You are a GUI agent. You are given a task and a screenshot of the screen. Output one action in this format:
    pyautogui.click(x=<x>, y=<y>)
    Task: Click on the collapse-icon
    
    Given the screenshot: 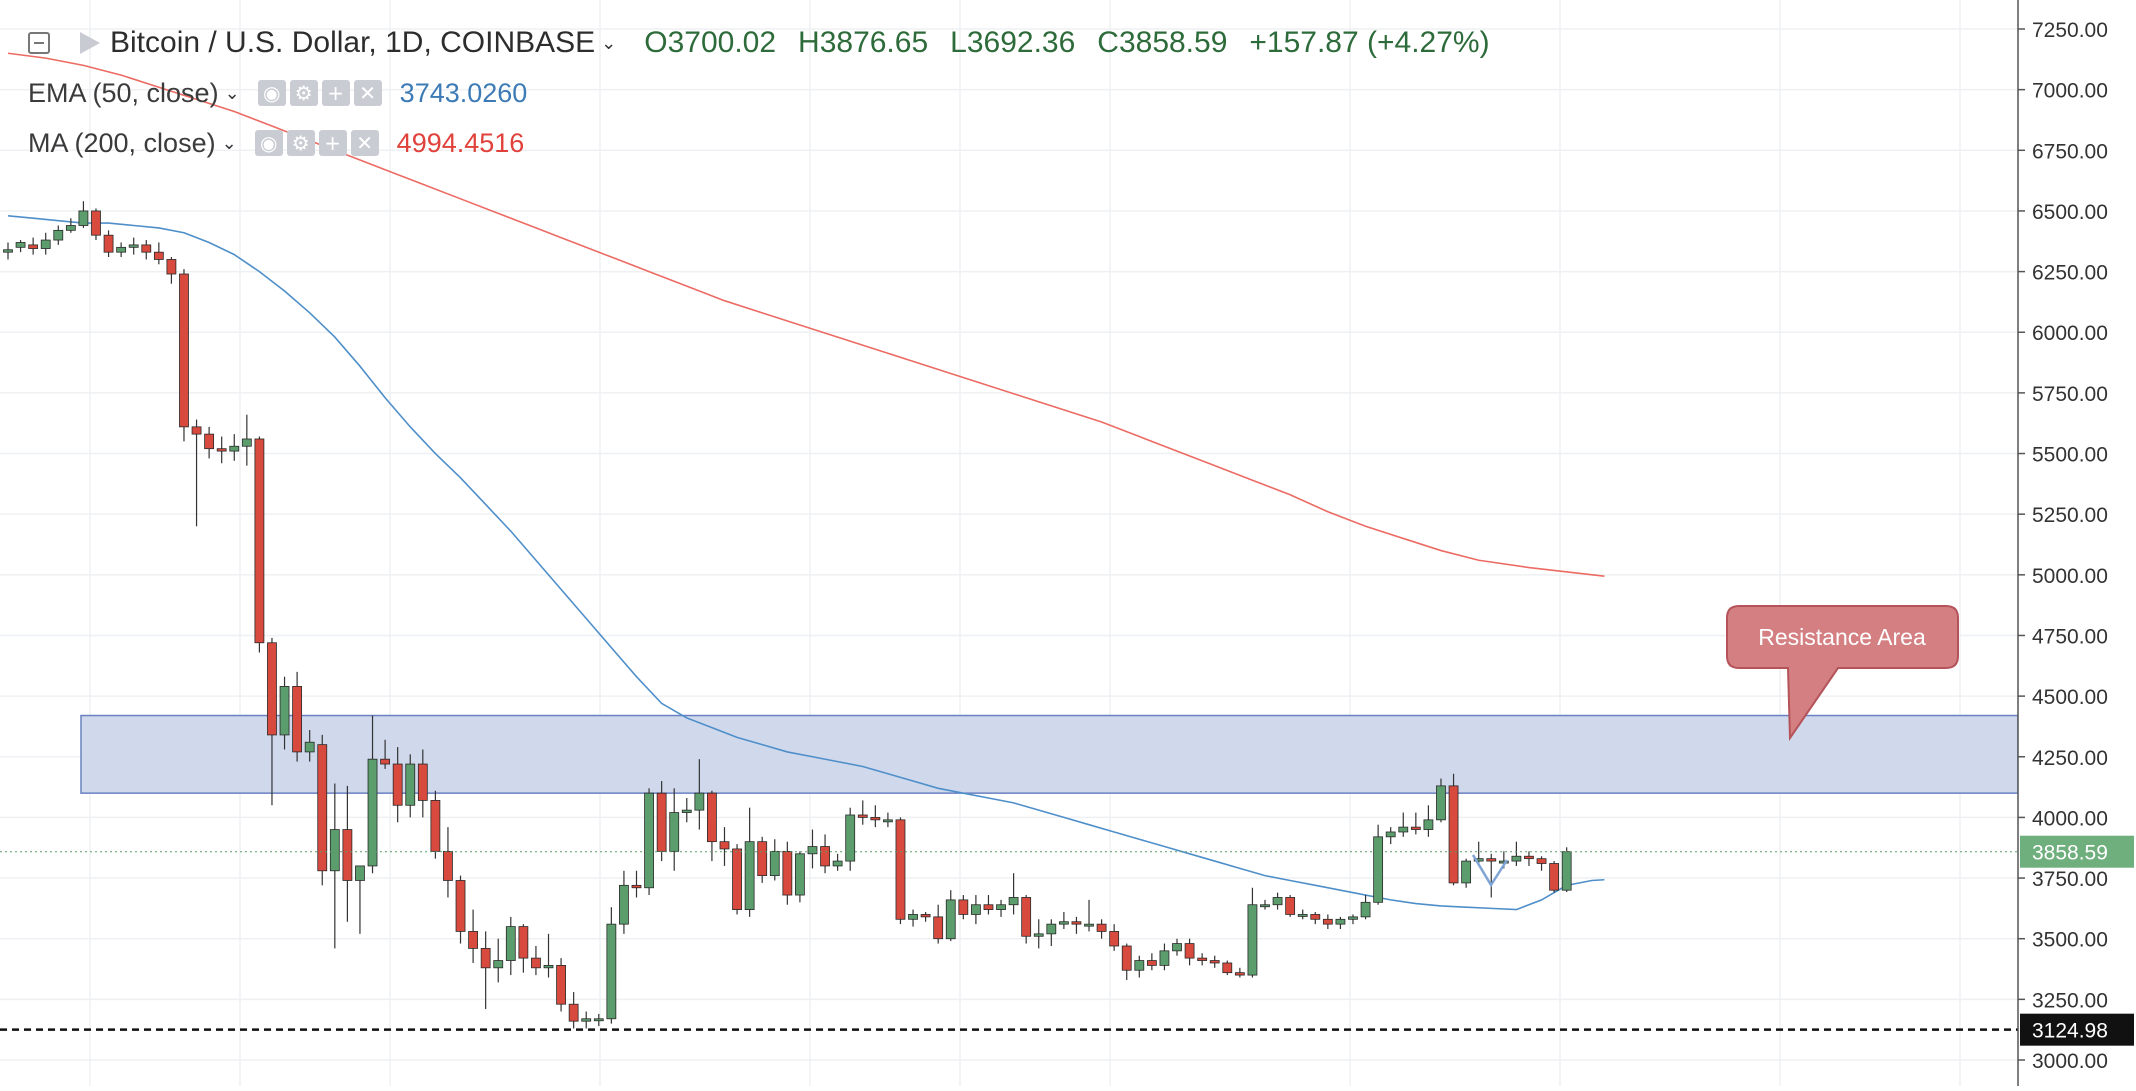 What is the action you would take?
    pyautogui.click(x=39, y=43)
    